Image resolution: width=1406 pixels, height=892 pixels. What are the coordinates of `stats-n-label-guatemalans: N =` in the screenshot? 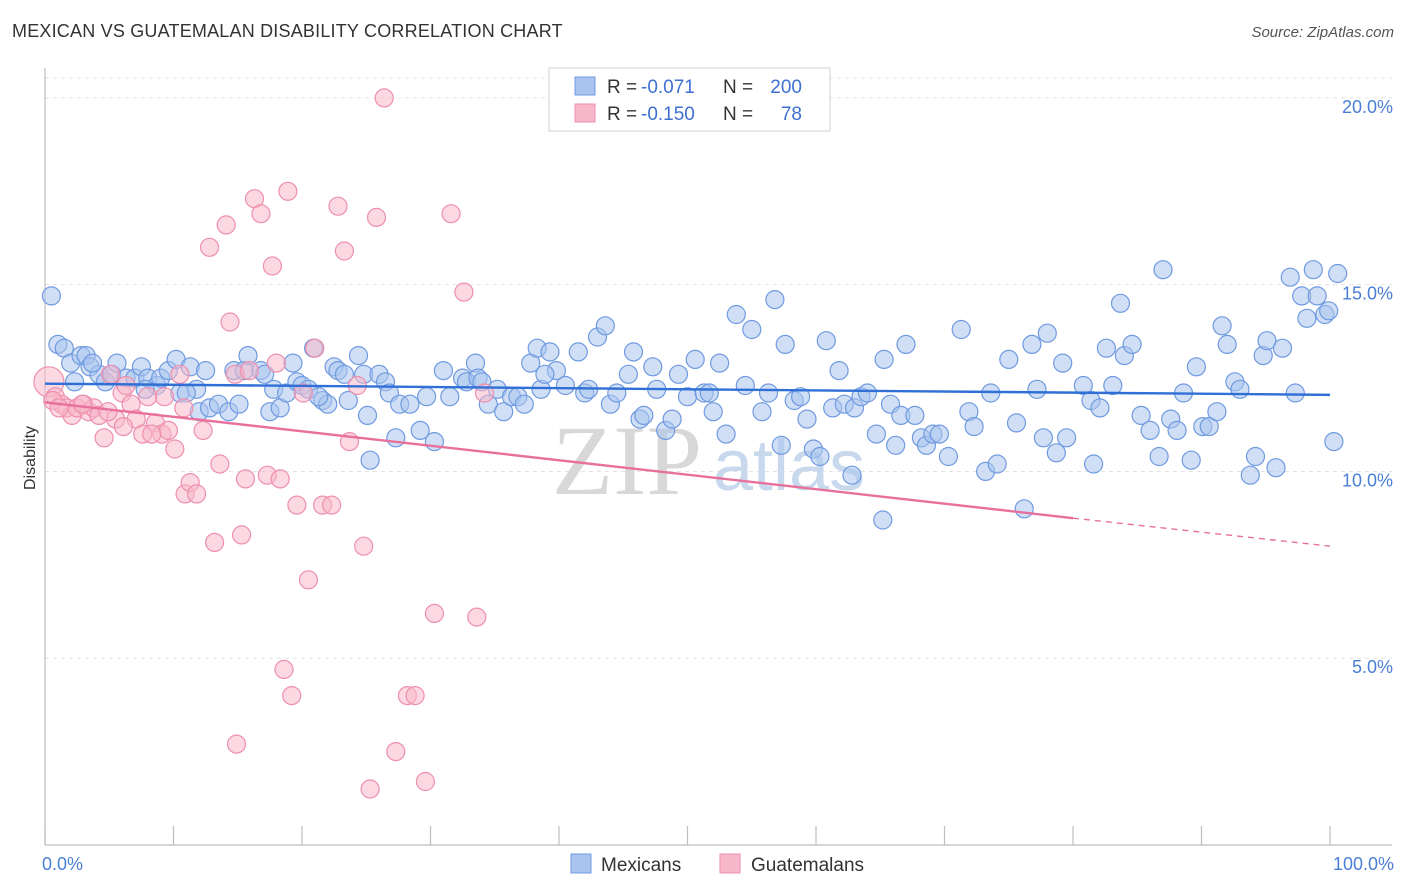 It's located at (738, 114).